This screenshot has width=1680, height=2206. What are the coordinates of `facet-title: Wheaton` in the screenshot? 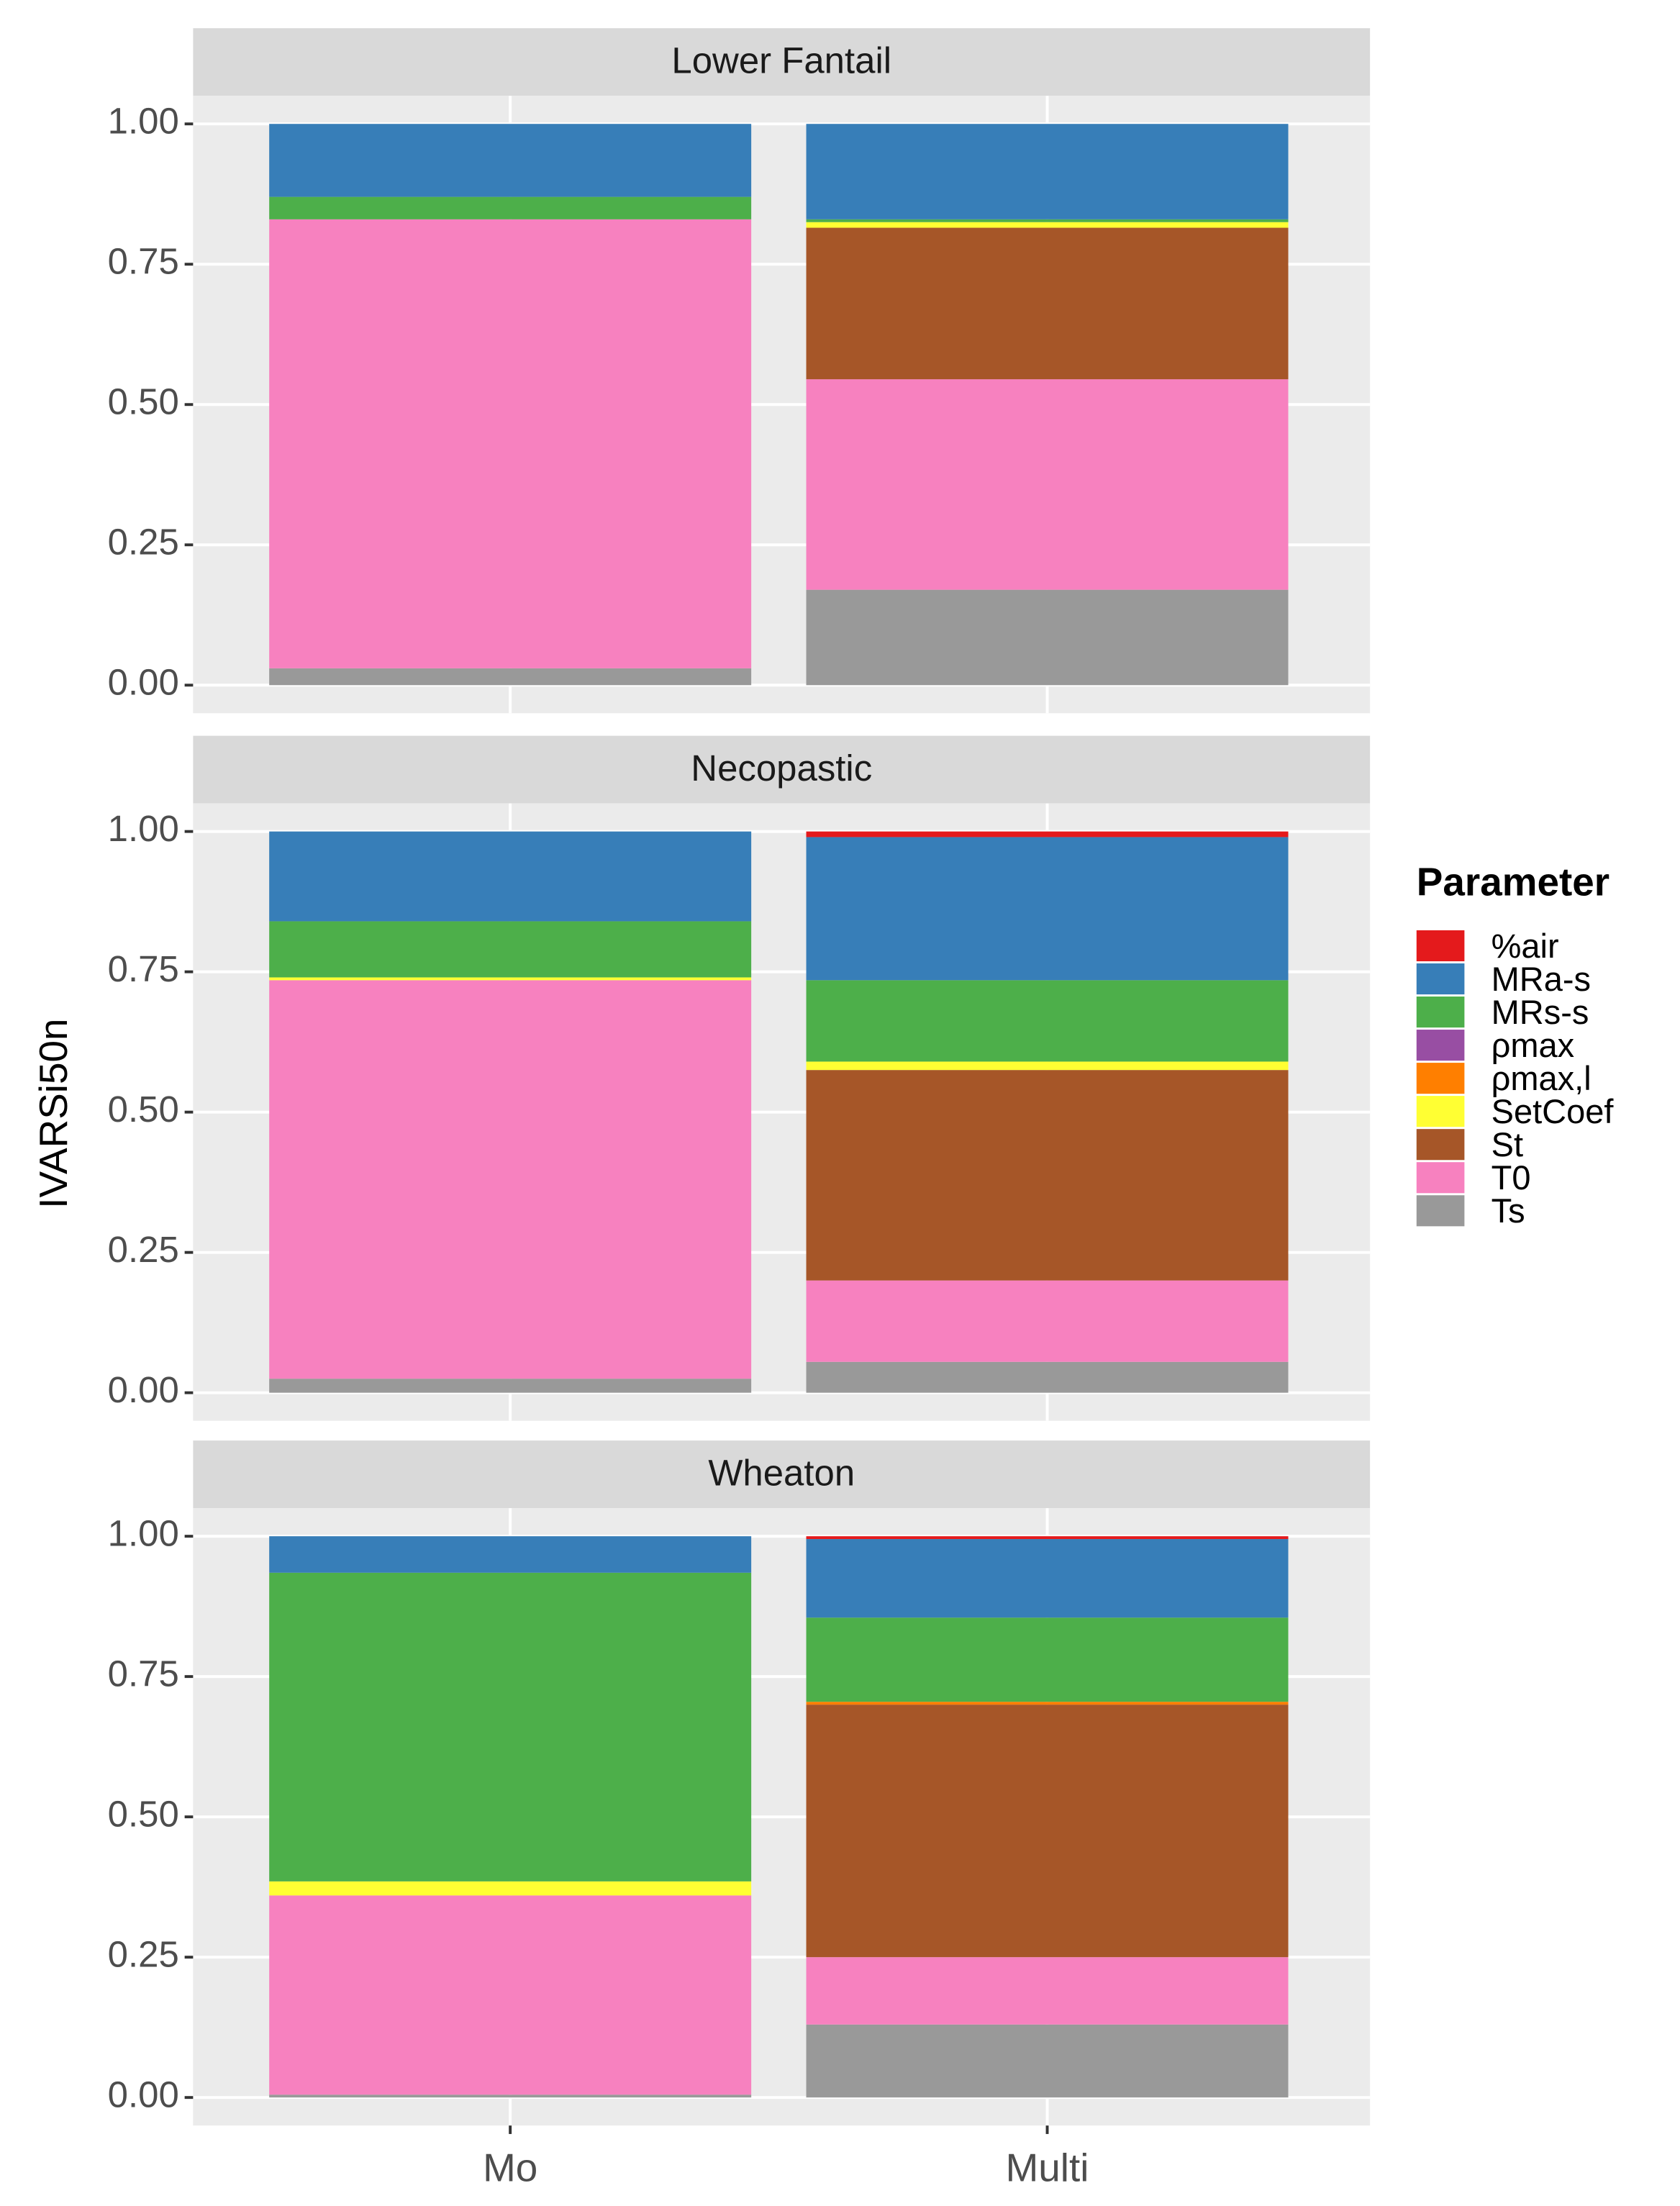 It's located at (781, 1473).